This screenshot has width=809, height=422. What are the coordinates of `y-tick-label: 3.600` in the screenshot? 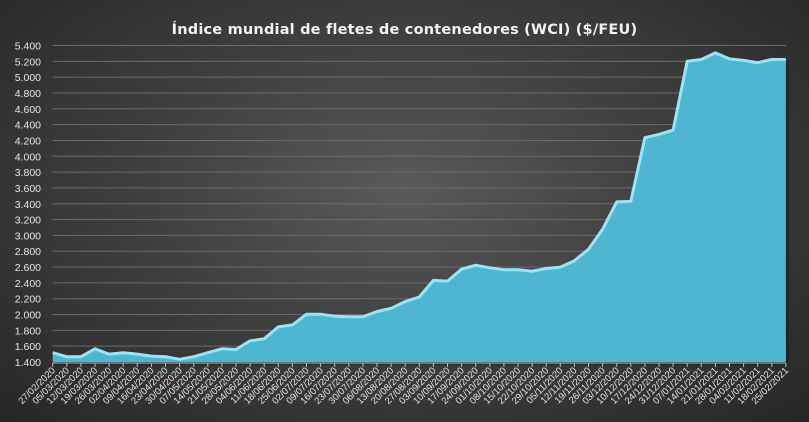 It's located at (28, 189).